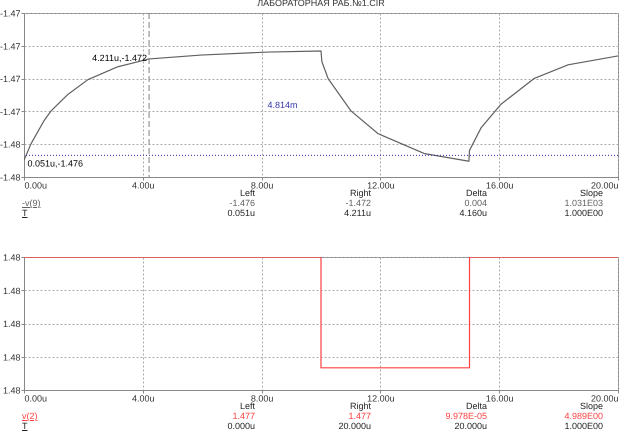  What do you see at coordinates (31, 203) in the screenshot?
I see `text: -v(9)` at bounding box center [31, 203].